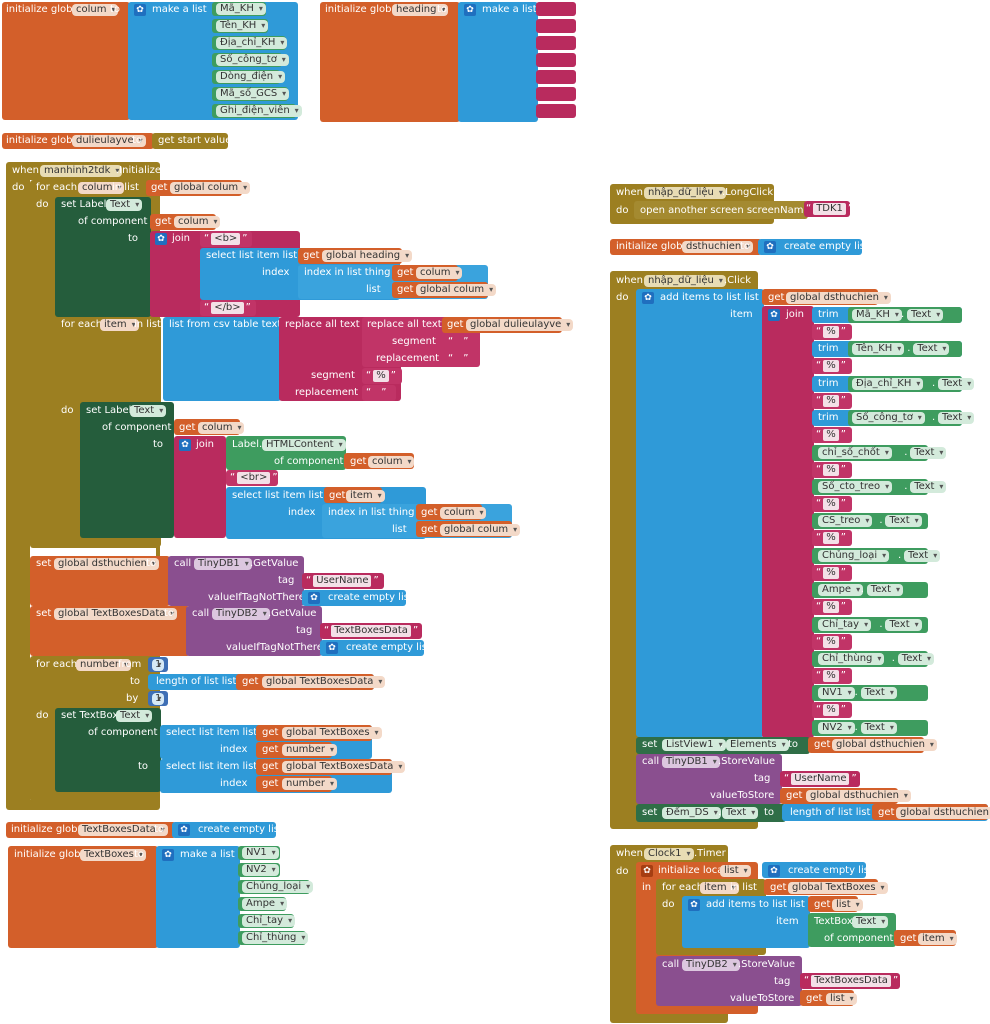 This screenshot has width=990, height=1024. Describe the element at coordinates (685, 281) in the screenshot. I see `component-nhap: nhập_dữ_liệu` at that location.